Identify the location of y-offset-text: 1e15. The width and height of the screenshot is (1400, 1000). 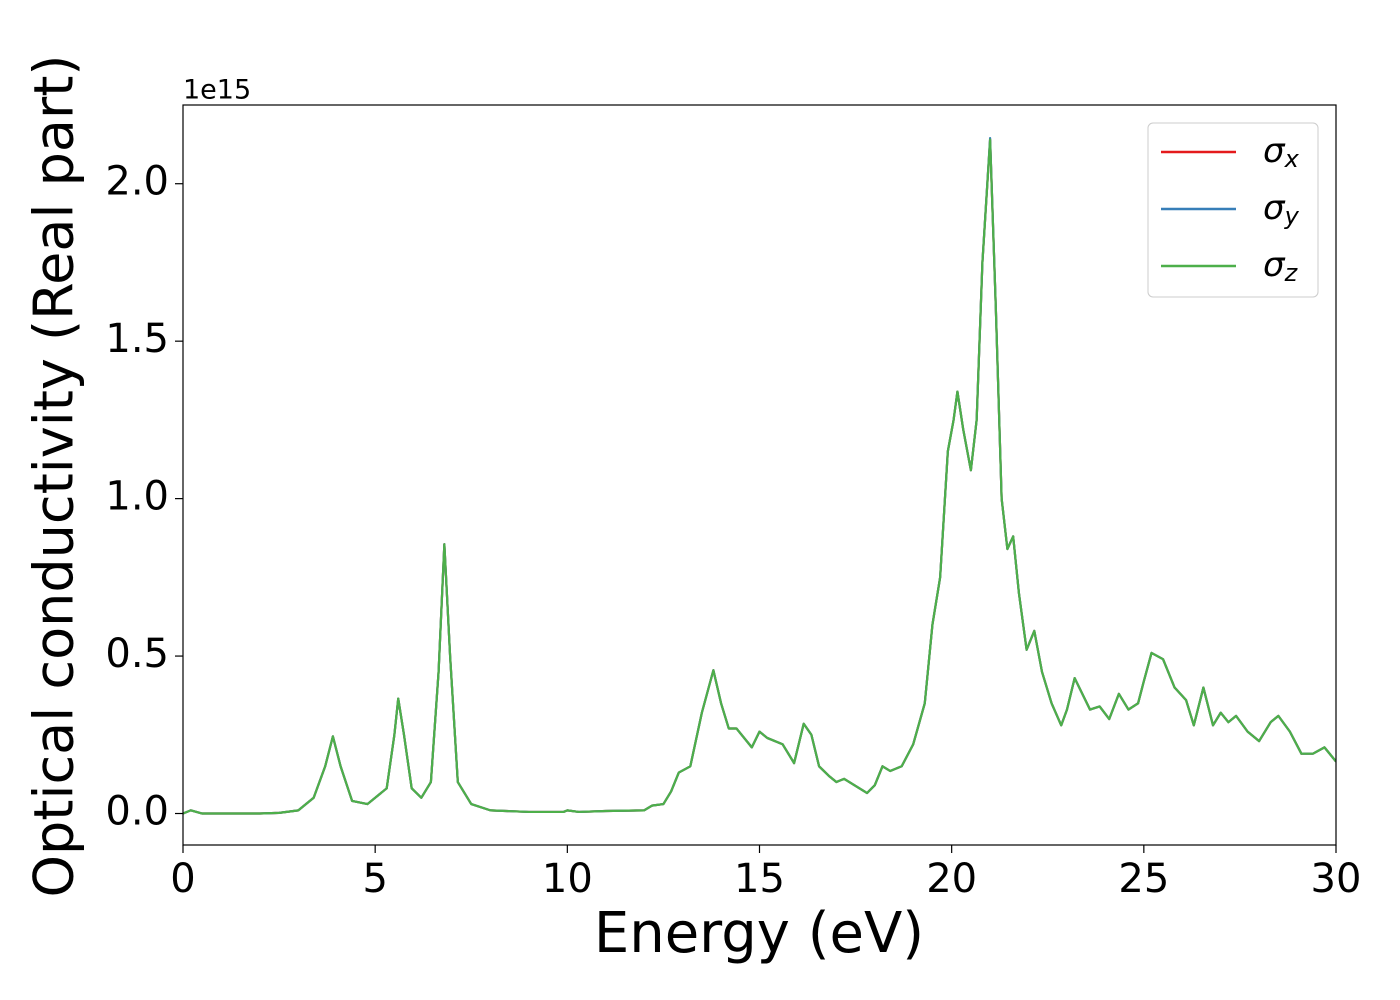
(217, 90).